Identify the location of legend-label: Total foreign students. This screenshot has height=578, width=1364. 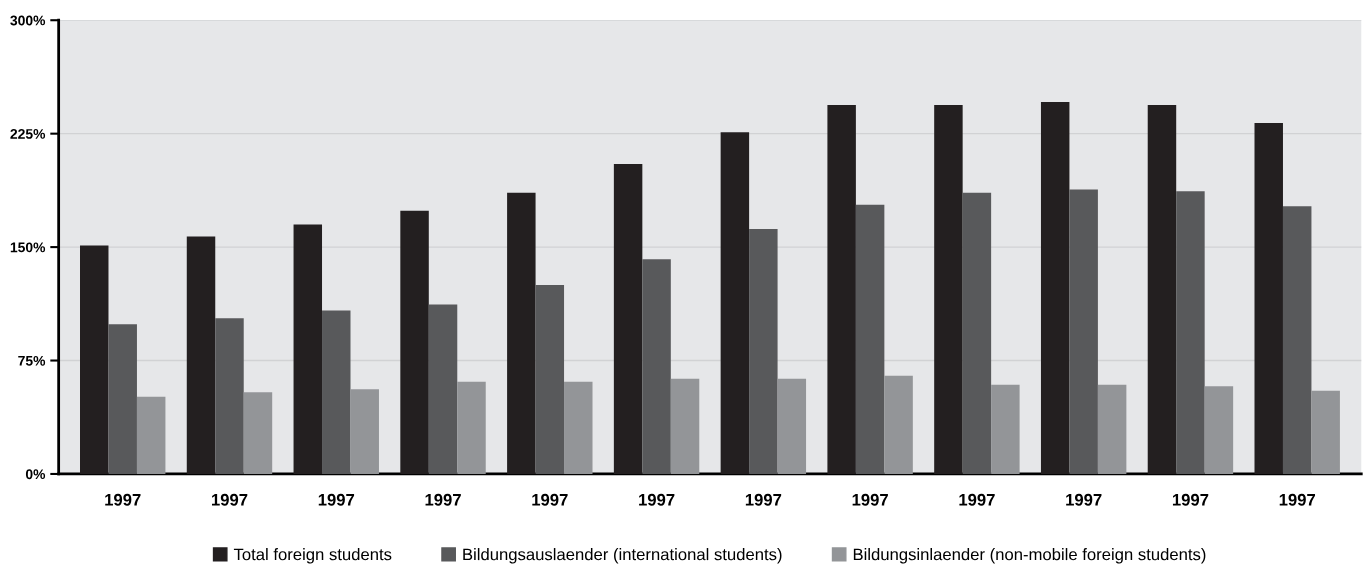
(312, 556).